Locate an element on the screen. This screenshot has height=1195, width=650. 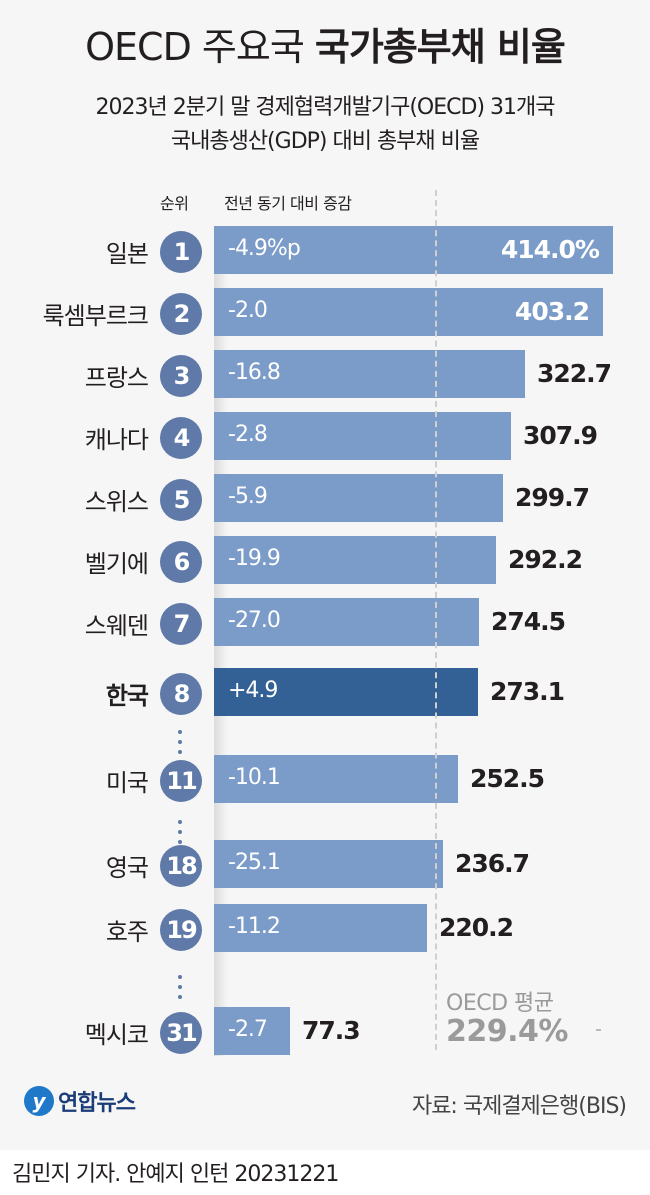
rank-badge: 31 is located at coordinates (181, 1033).